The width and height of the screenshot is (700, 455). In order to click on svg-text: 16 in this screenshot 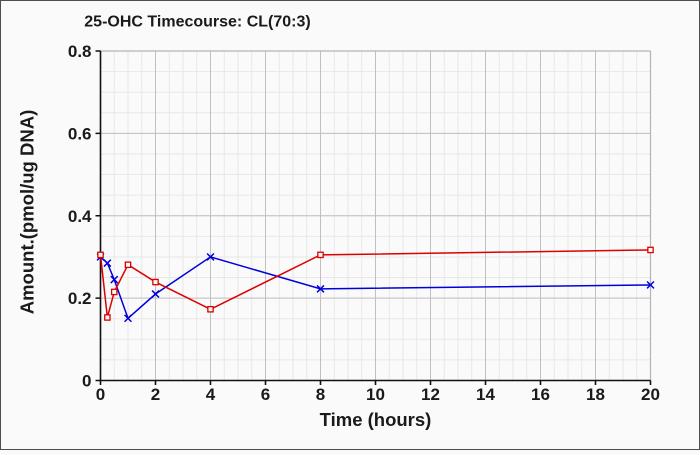, I will do `click(540, 394)`.